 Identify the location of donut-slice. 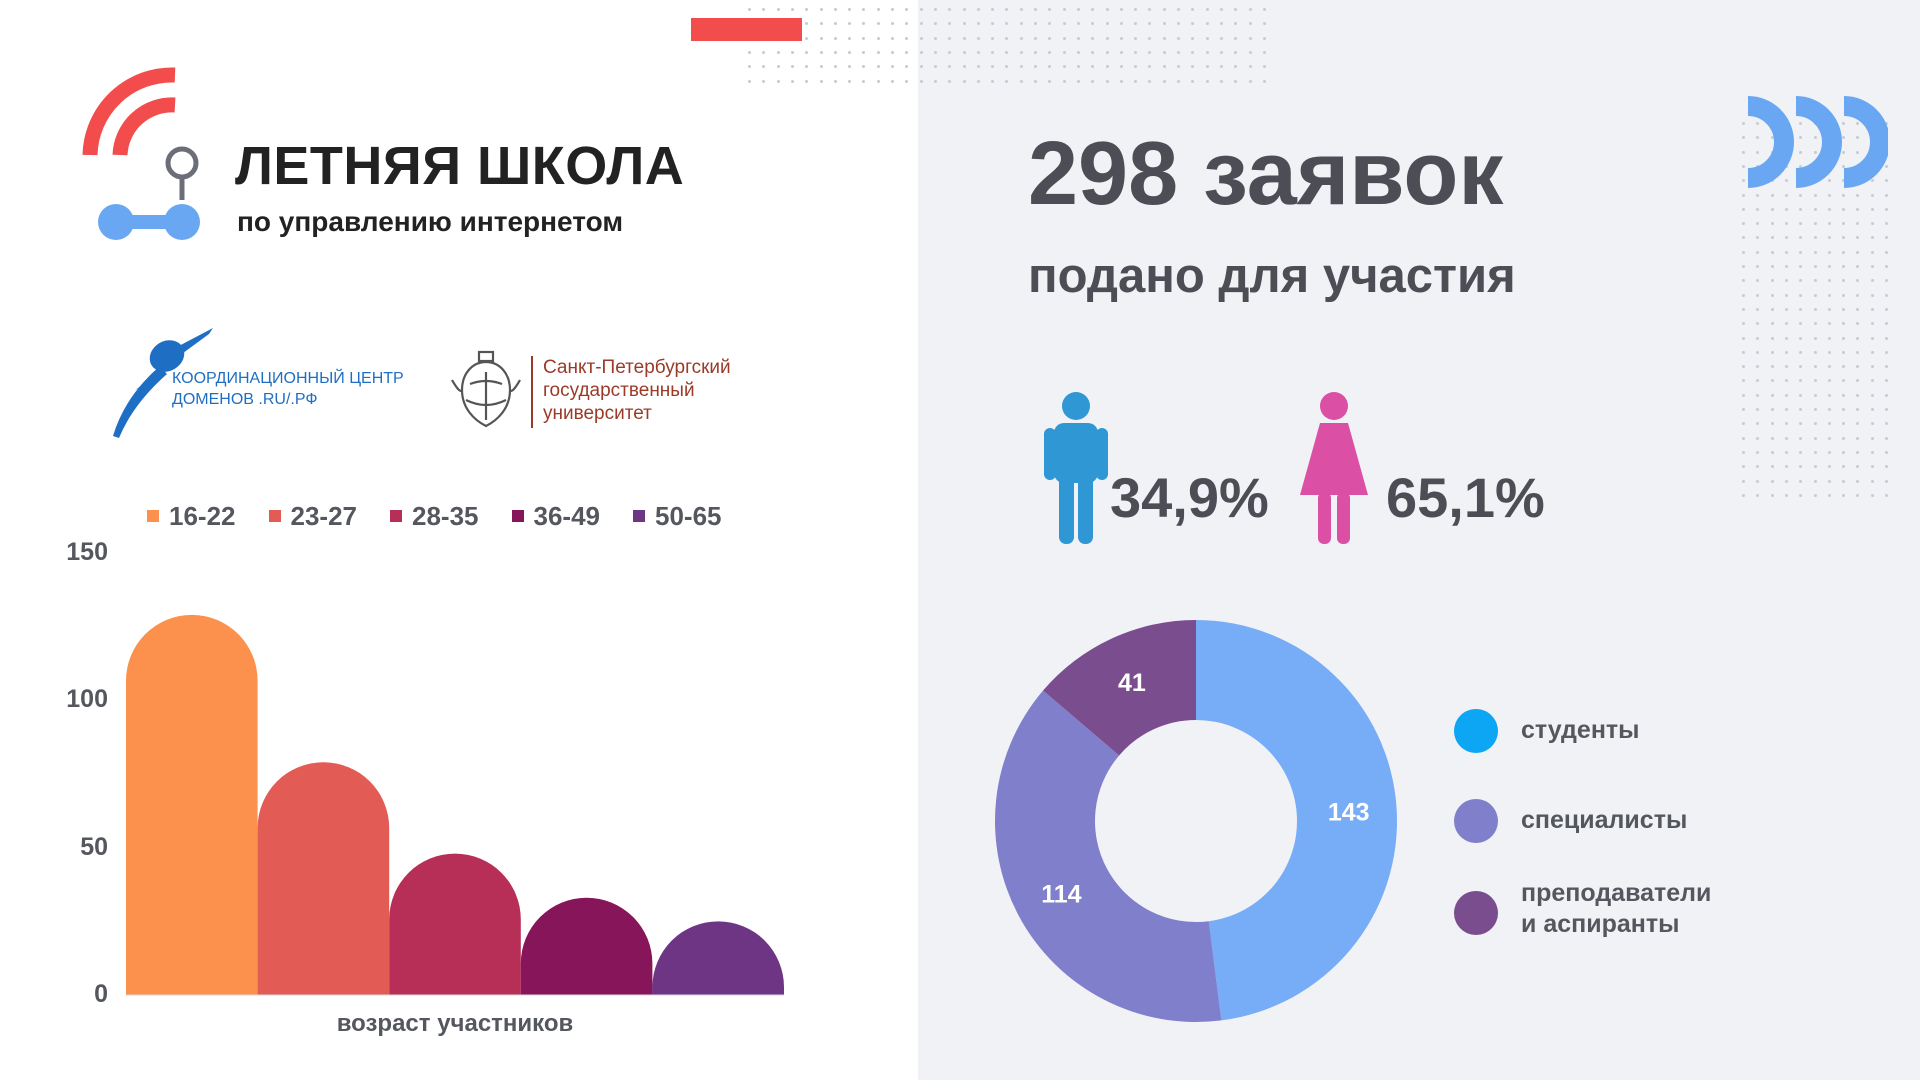
(1119, 688).